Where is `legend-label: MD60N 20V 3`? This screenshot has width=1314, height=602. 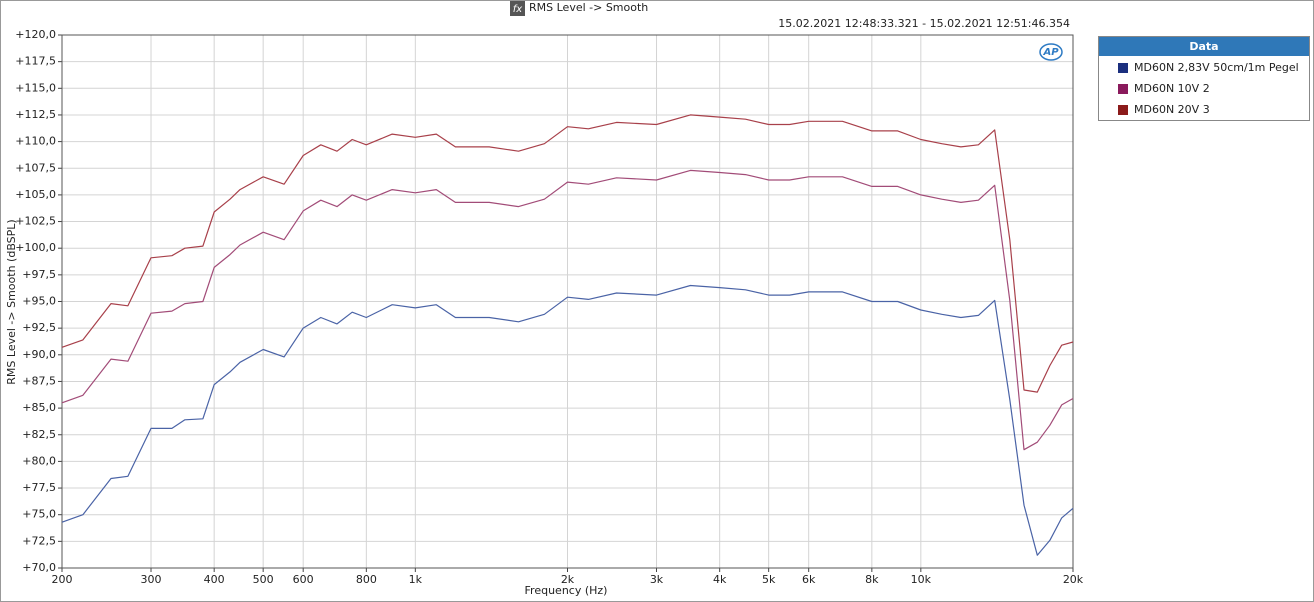 legend-label: MD60N 20V 3 is located at coordinates (1172, 109).